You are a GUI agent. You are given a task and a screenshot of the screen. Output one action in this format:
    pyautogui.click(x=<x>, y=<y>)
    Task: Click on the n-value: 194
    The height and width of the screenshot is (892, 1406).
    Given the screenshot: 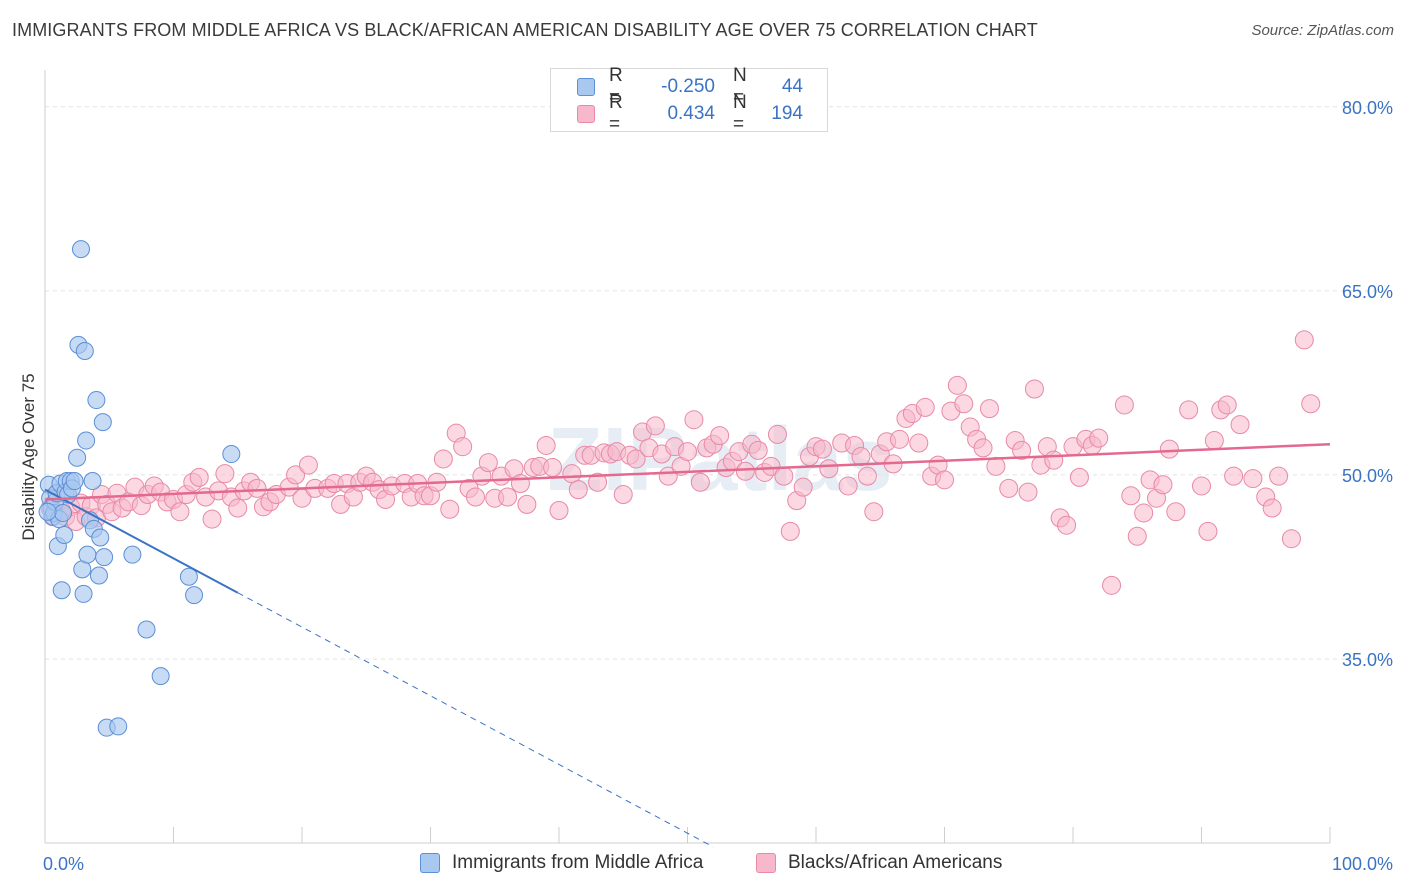 What is the action you would take?
    pyautogui.click(x=787, y=113)
    